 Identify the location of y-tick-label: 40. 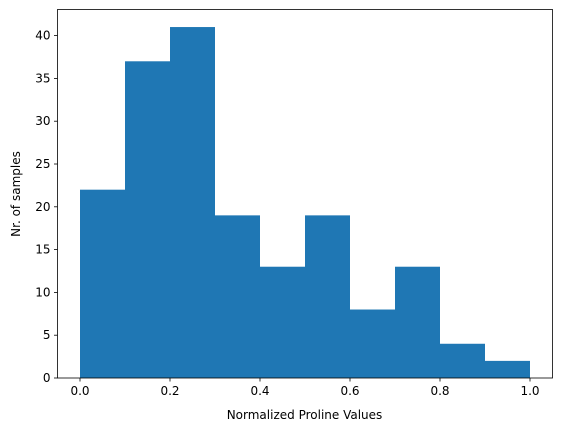
(42, 36).